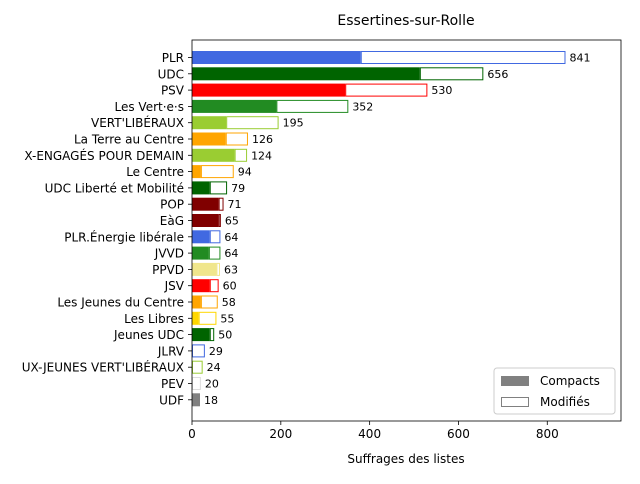 Image resolution: width=640 pixels, height=484 pixels. What do you see at coordinates (168, 270) in the screenshot?
I see `y-tick-label: PPVD` at bounding box center [168, 270].